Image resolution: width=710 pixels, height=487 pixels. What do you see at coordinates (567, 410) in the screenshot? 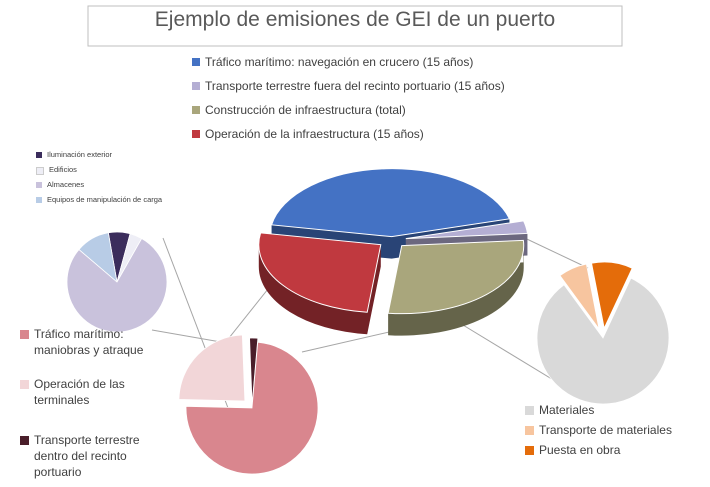
I see `legend-label: Materiales` at bounding box center [567, 410].